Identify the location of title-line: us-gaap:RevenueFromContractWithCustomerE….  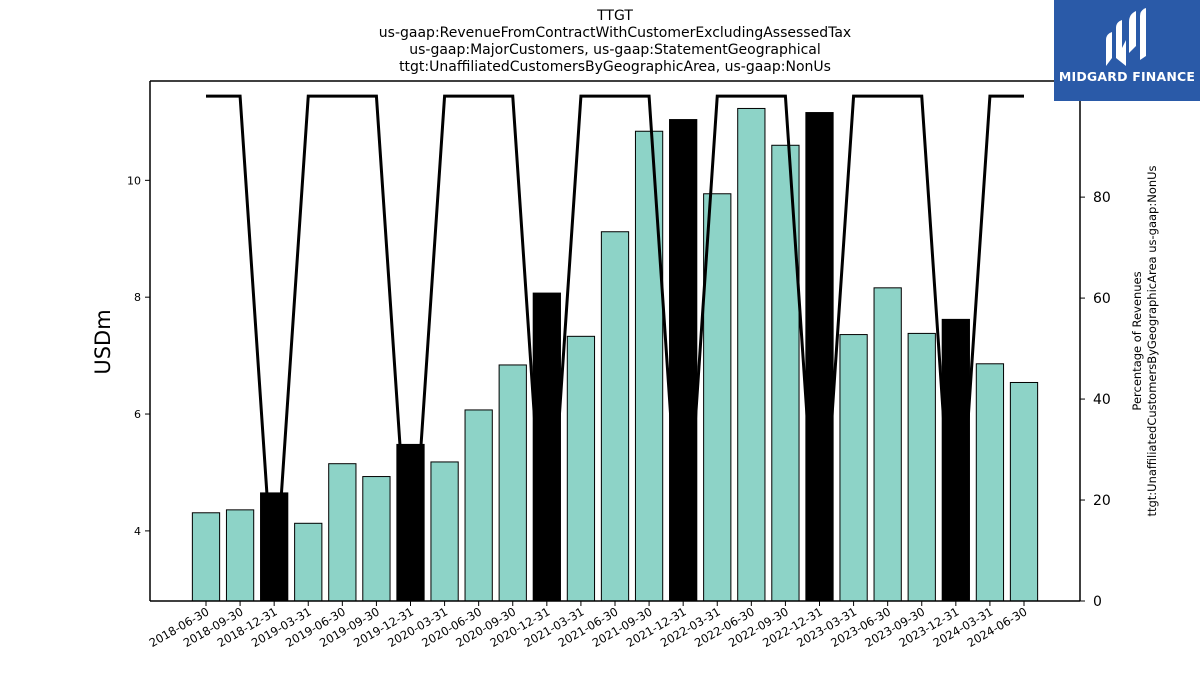
(615, 33).